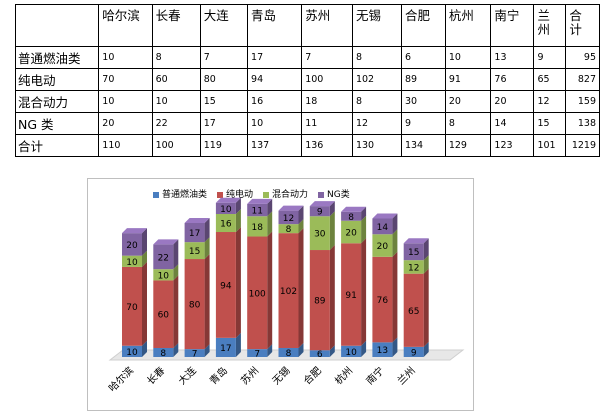 The height and width of the screenshot is (411, 600). I want to click on category-label: 南宁, so click(374, 375).